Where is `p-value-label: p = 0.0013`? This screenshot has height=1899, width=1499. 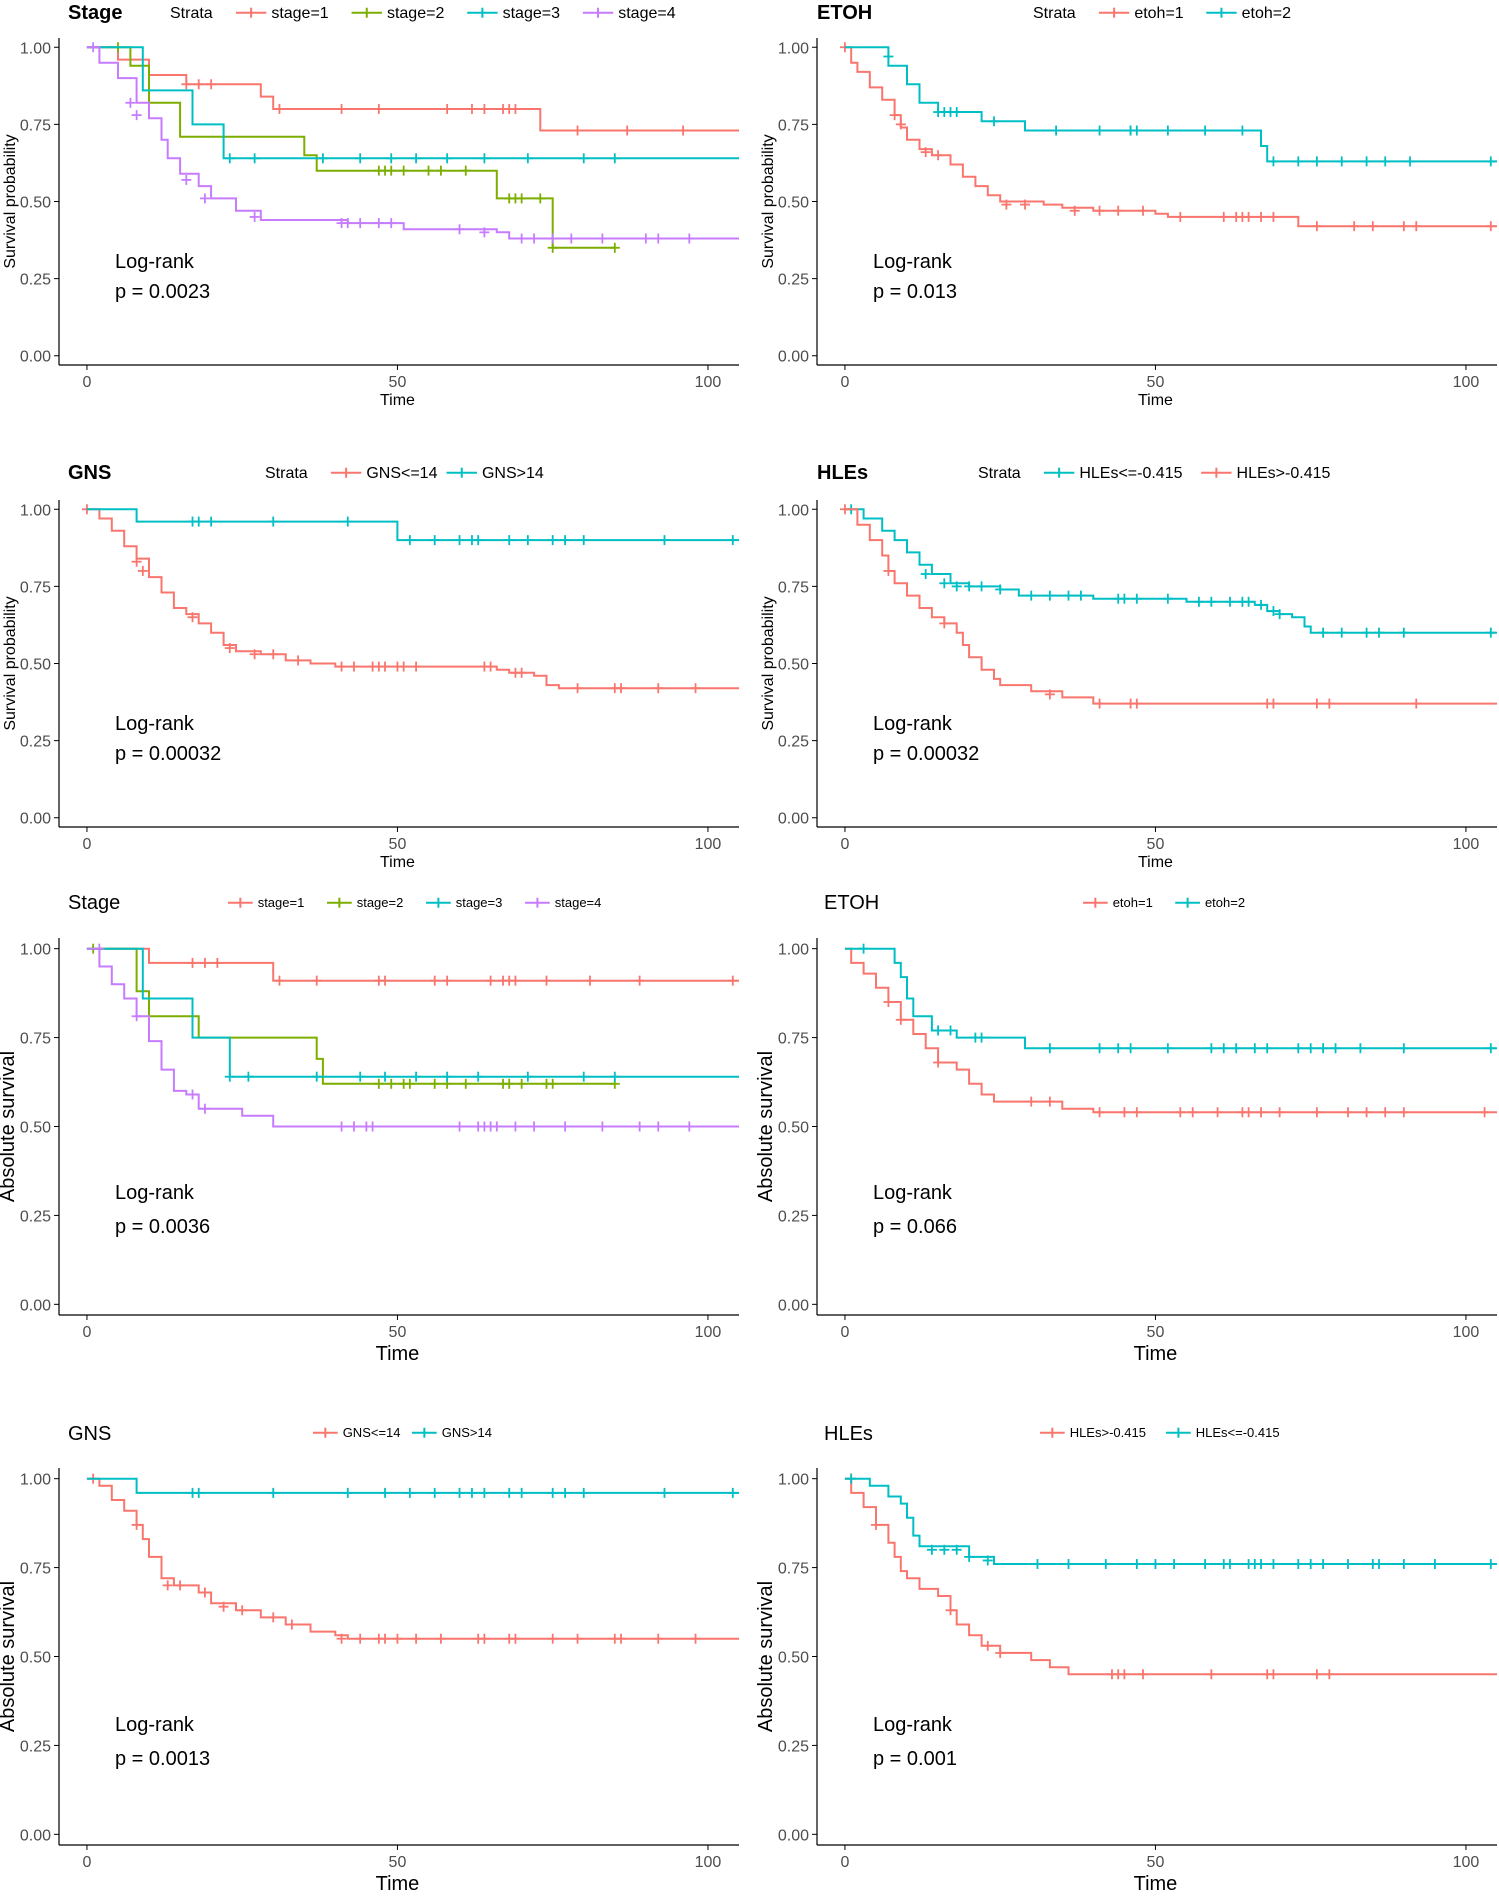 p-value-label: p = 0.0013 is located at coordinates (162, 1759).